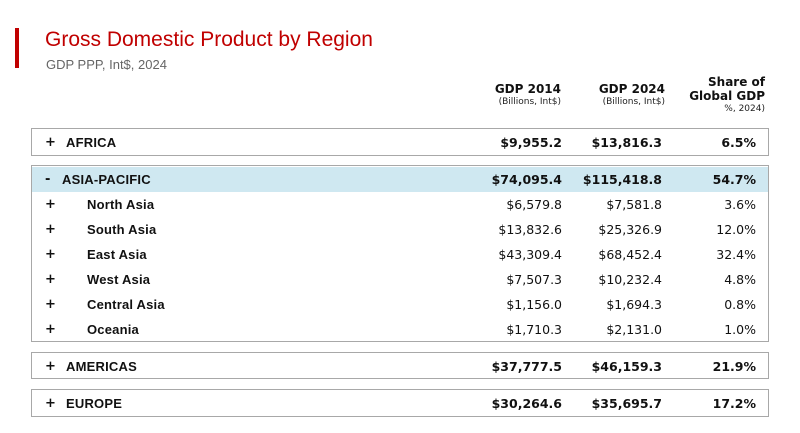  I want to click on gdp-2014-value: $7,507.3, so click(534, 279).